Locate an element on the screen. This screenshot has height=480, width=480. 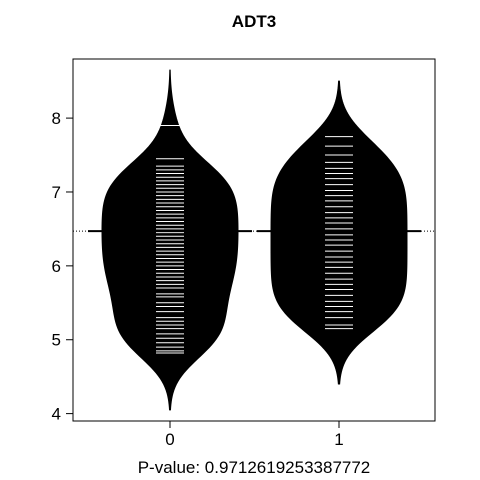
y-tick-label: 4 is located at coordinates (56, 414).